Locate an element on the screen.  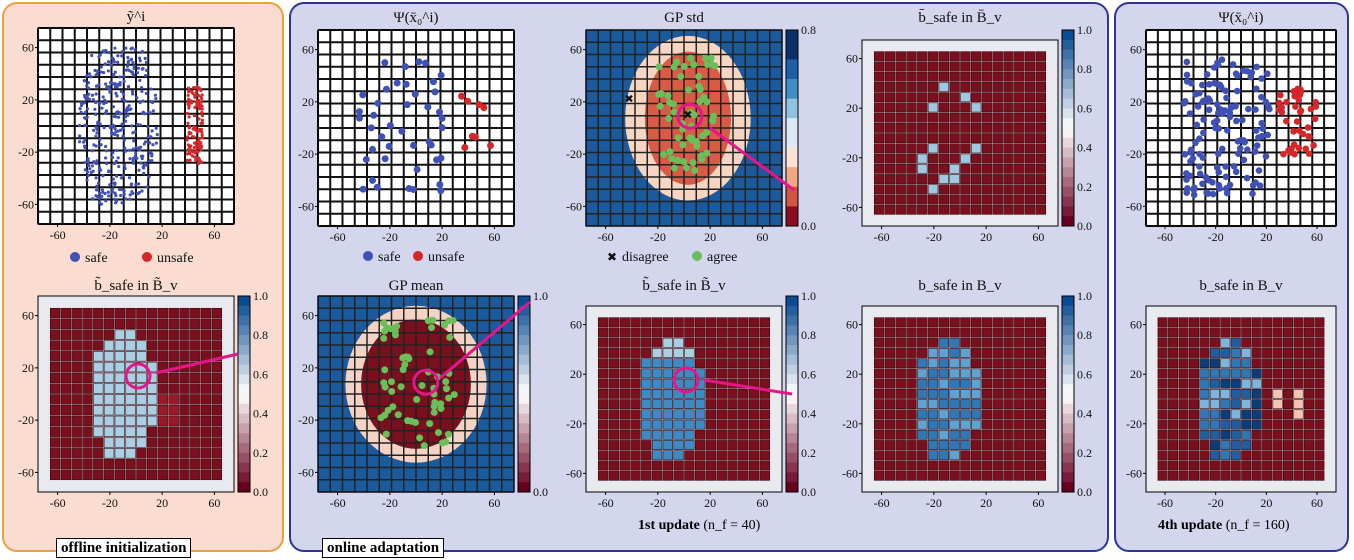
chart-title: b_safe in B_v is located at coordinates (960, 286).